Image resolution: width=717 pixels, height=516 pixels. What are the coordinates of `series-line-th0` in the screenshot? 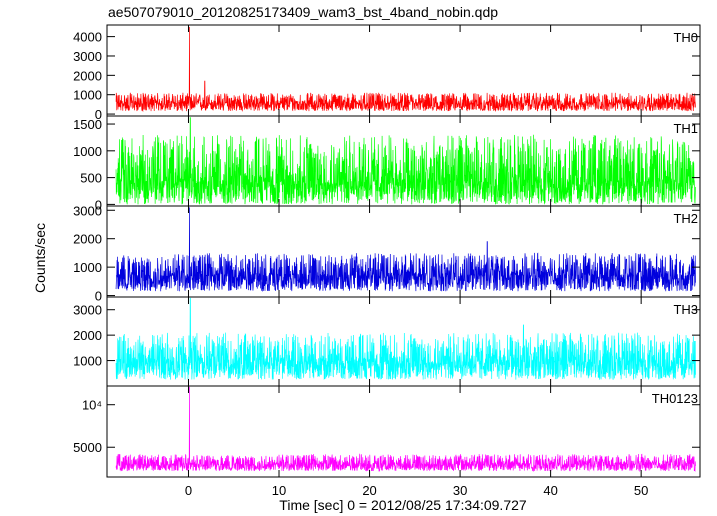 It's located at (405, 69).